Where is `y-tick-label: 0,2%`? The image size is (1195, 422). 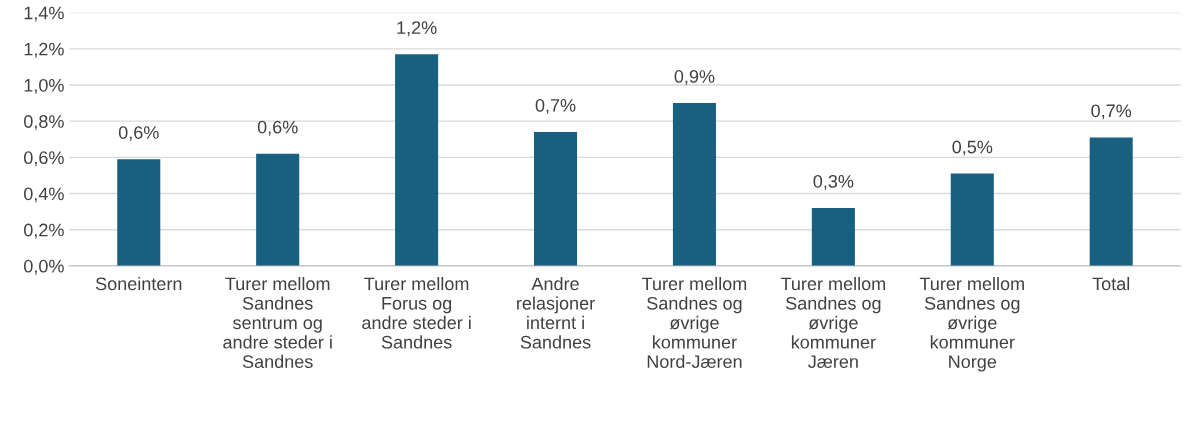 y-tick-label: 0,2% is located at coordinates (44, 231).